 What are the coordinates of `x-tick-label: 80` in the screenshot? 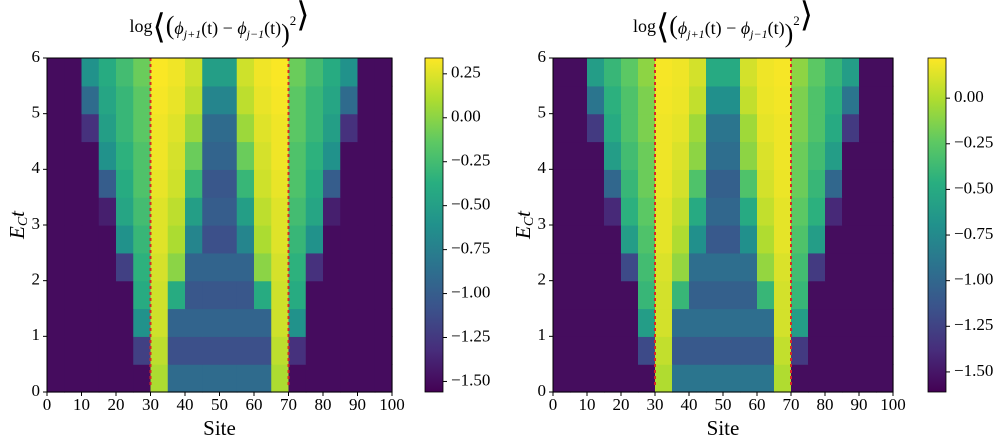 It's located at (825, 404).